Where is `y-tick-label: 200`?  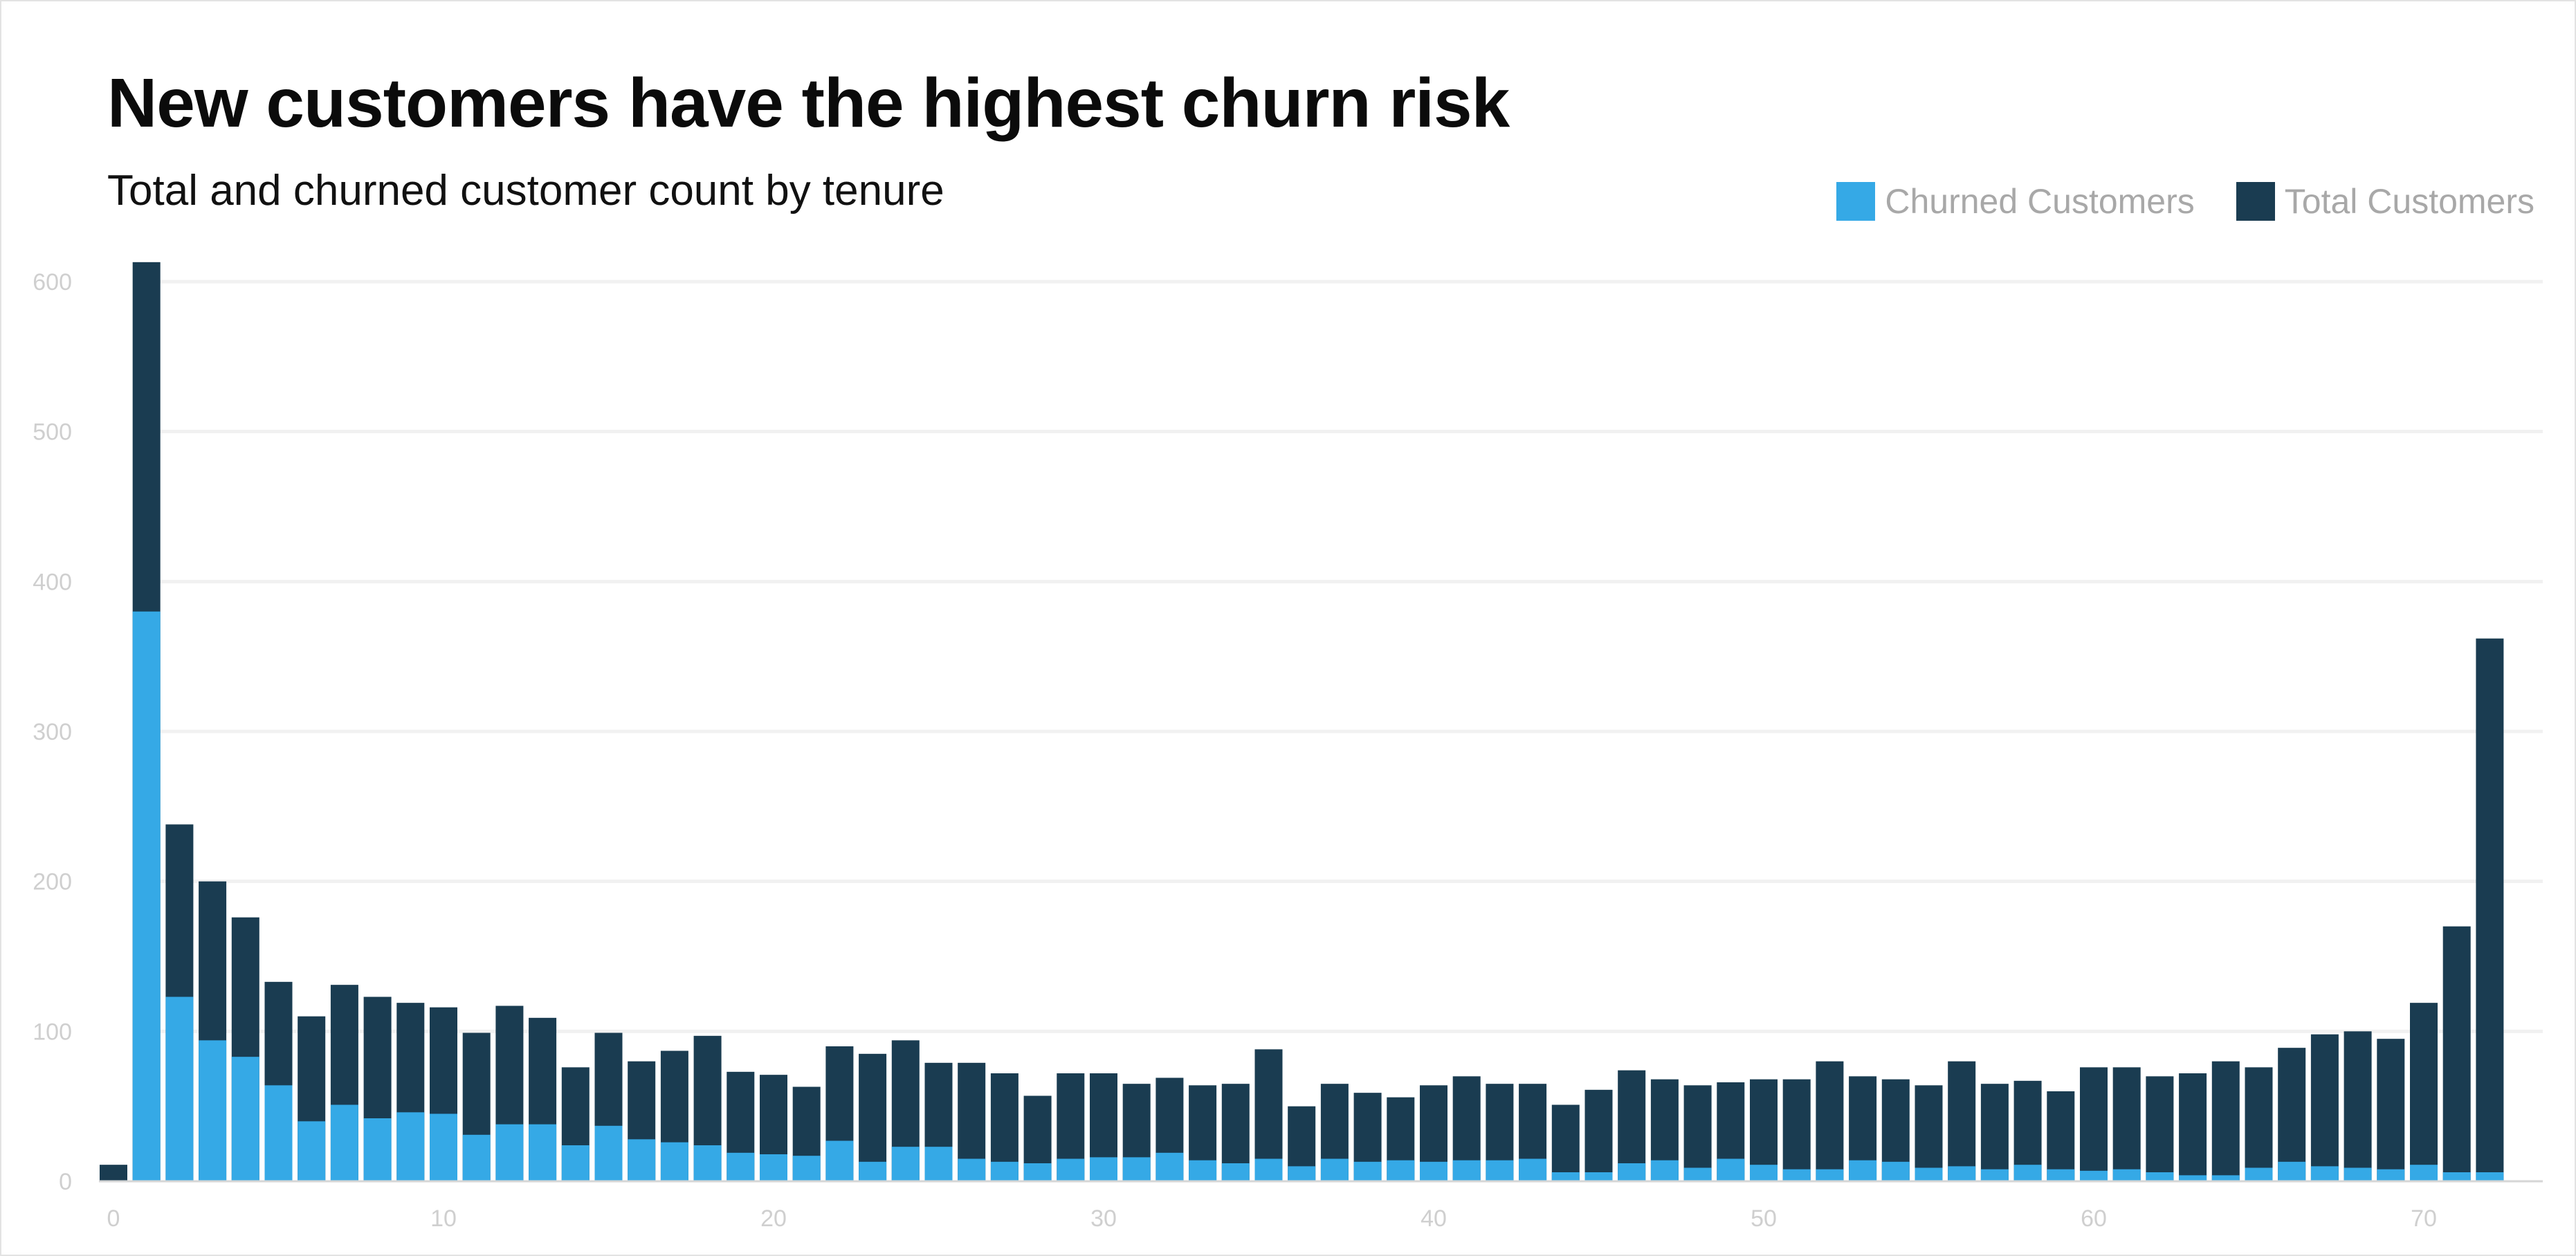
y-tick-label: 200 is located at coordinates (52, 882).